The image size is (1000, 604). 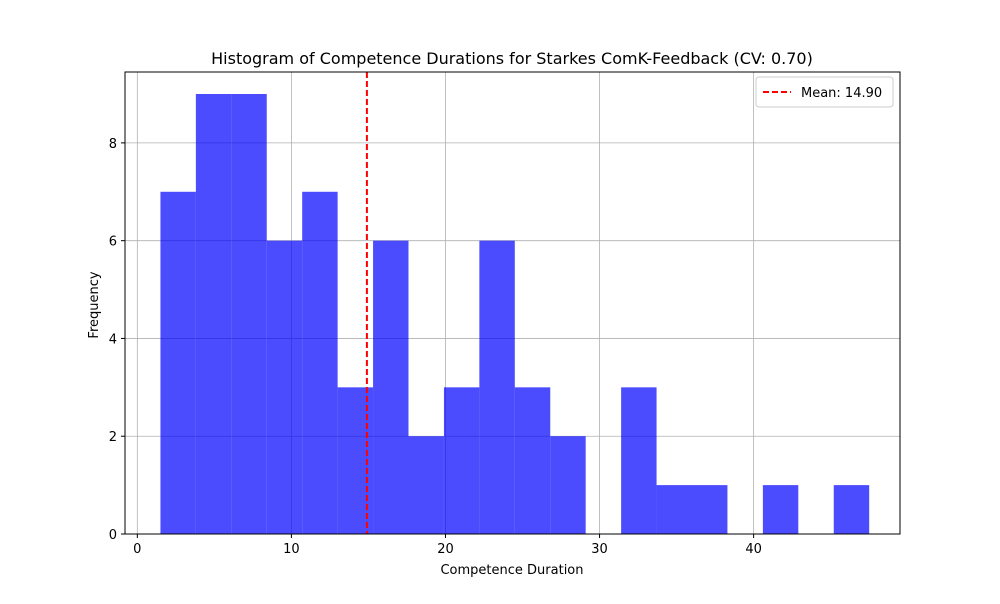 What do you see at coordinates (841, 93) in the screenshot?
I see `legend-mean-label: Mean: 14.90` at bounding box center [841, 93].